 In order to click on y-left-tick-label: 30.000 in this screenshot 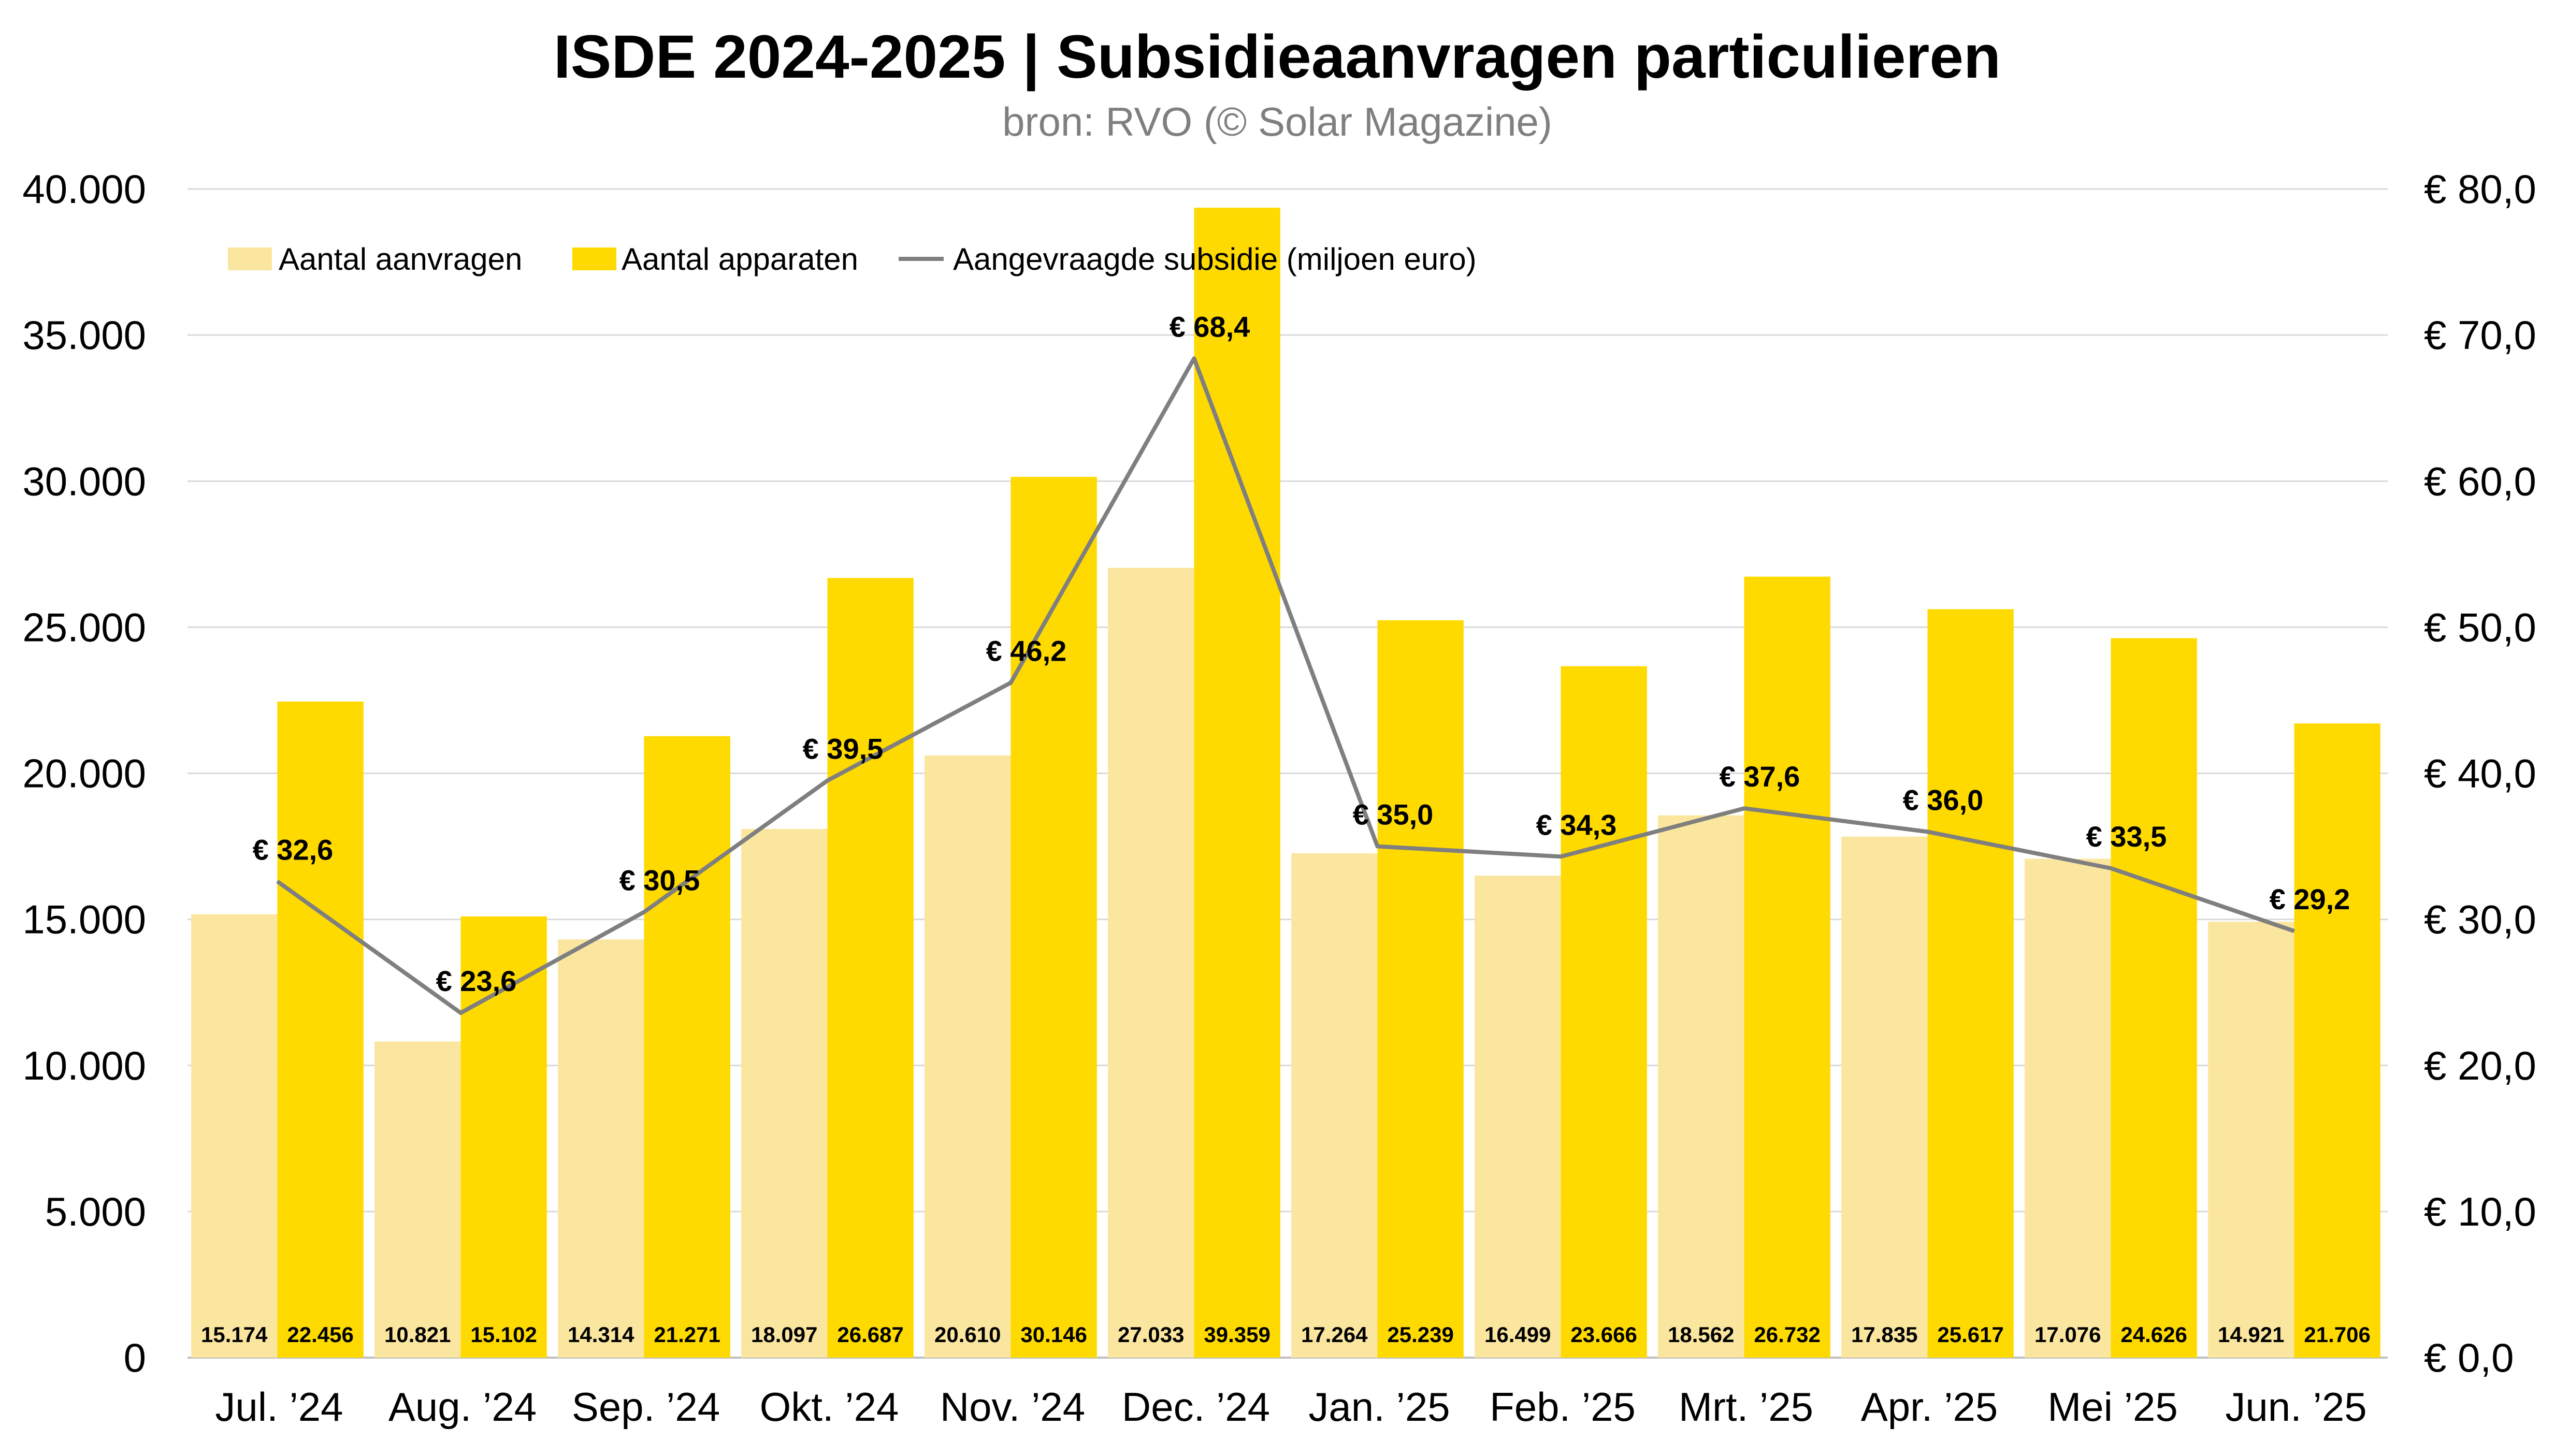, I will do `click(84, 481)`.